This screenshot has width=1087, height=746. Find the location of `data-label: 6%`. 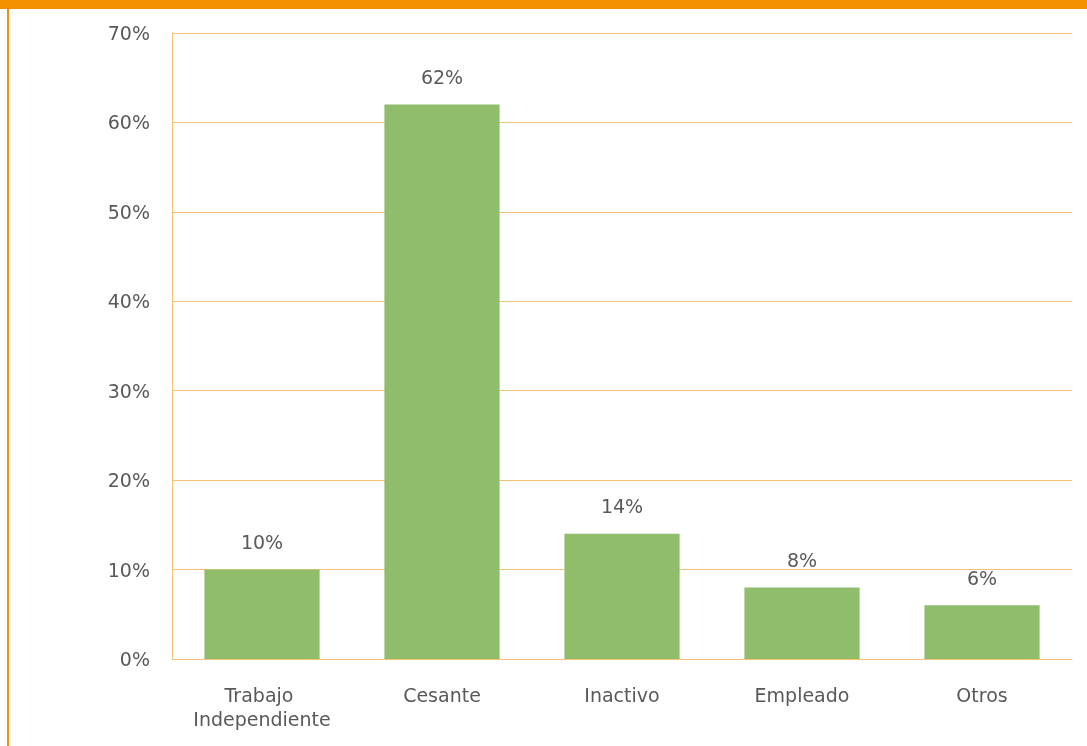

data-label: 6% is located at coordinates (982, 577).